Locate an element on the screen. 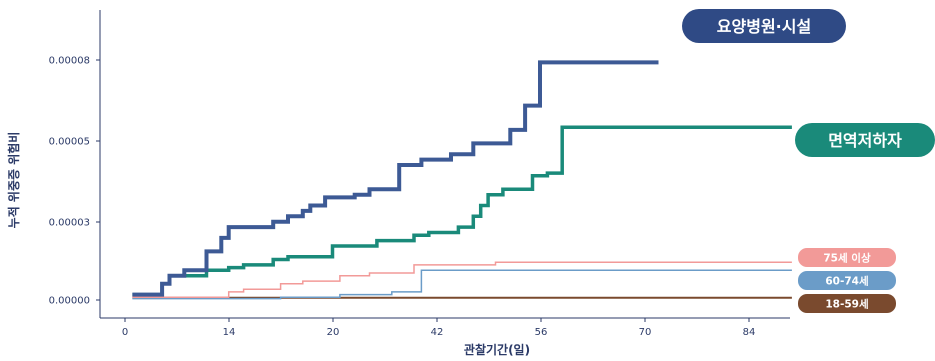 This screenshot has width=935, height=361. series-name: 요양병원·시설 is located at coordinates (764, 26).